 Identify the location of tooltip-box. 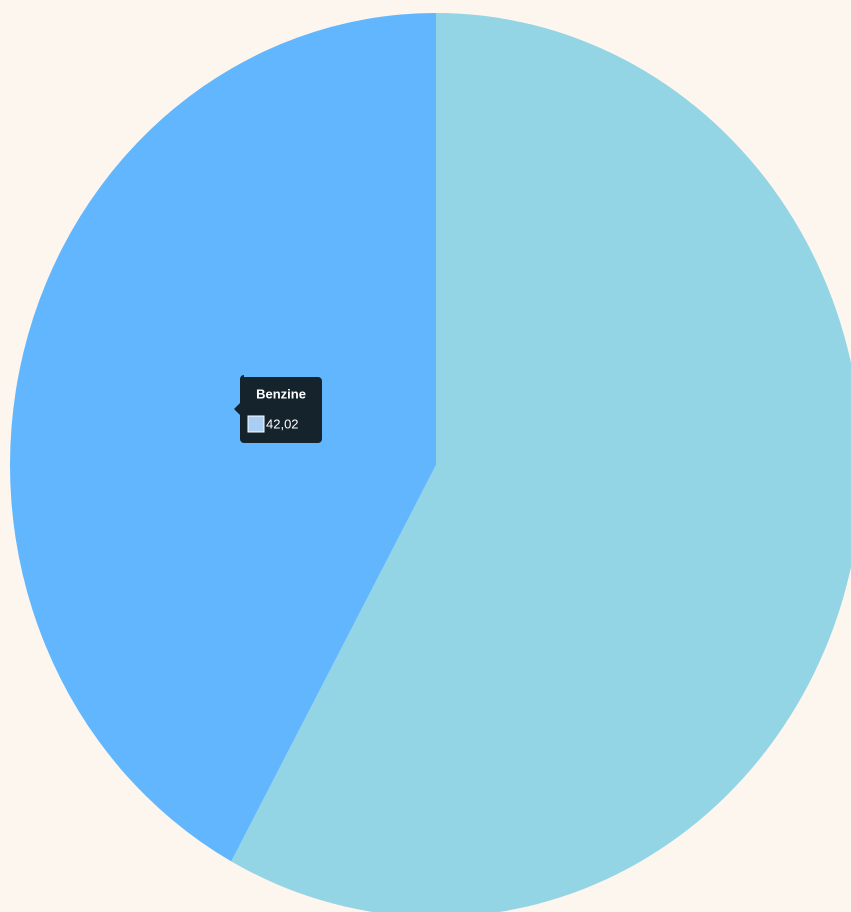
(278, 409).